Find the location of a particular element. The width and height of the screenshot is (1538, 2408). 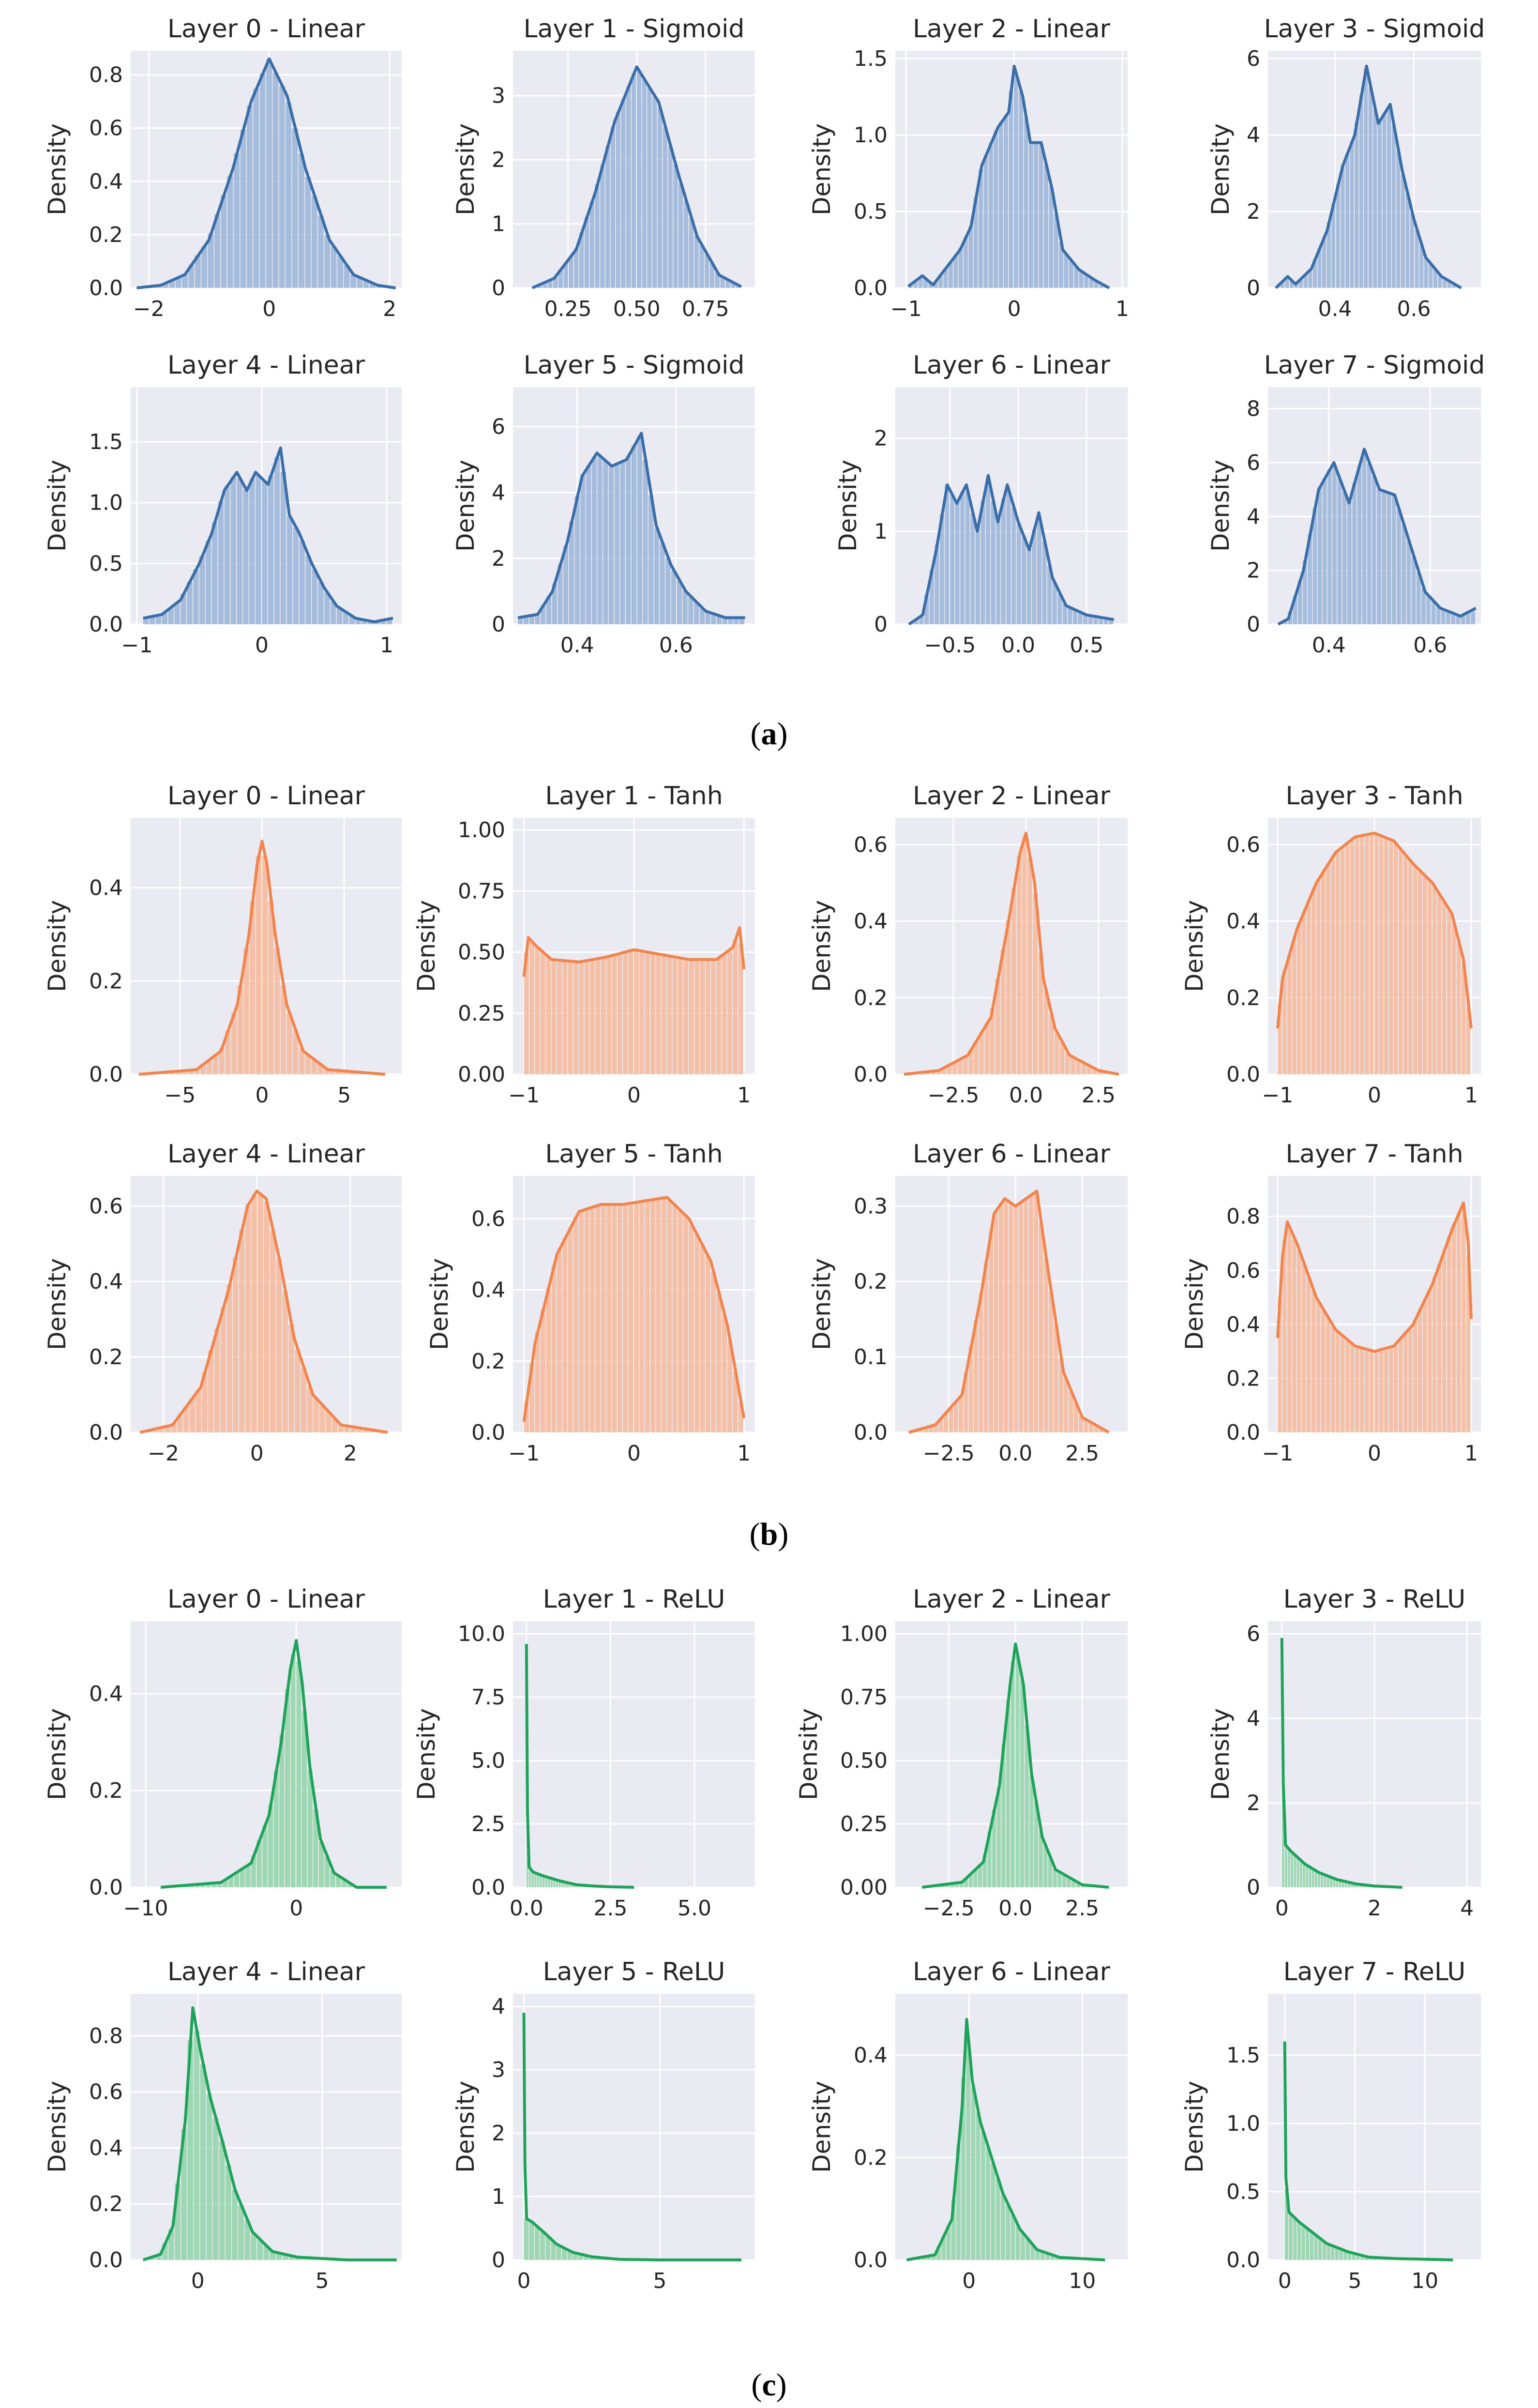

chart-title: Layer 0 - Linear is located at coordinates (266, 1599).